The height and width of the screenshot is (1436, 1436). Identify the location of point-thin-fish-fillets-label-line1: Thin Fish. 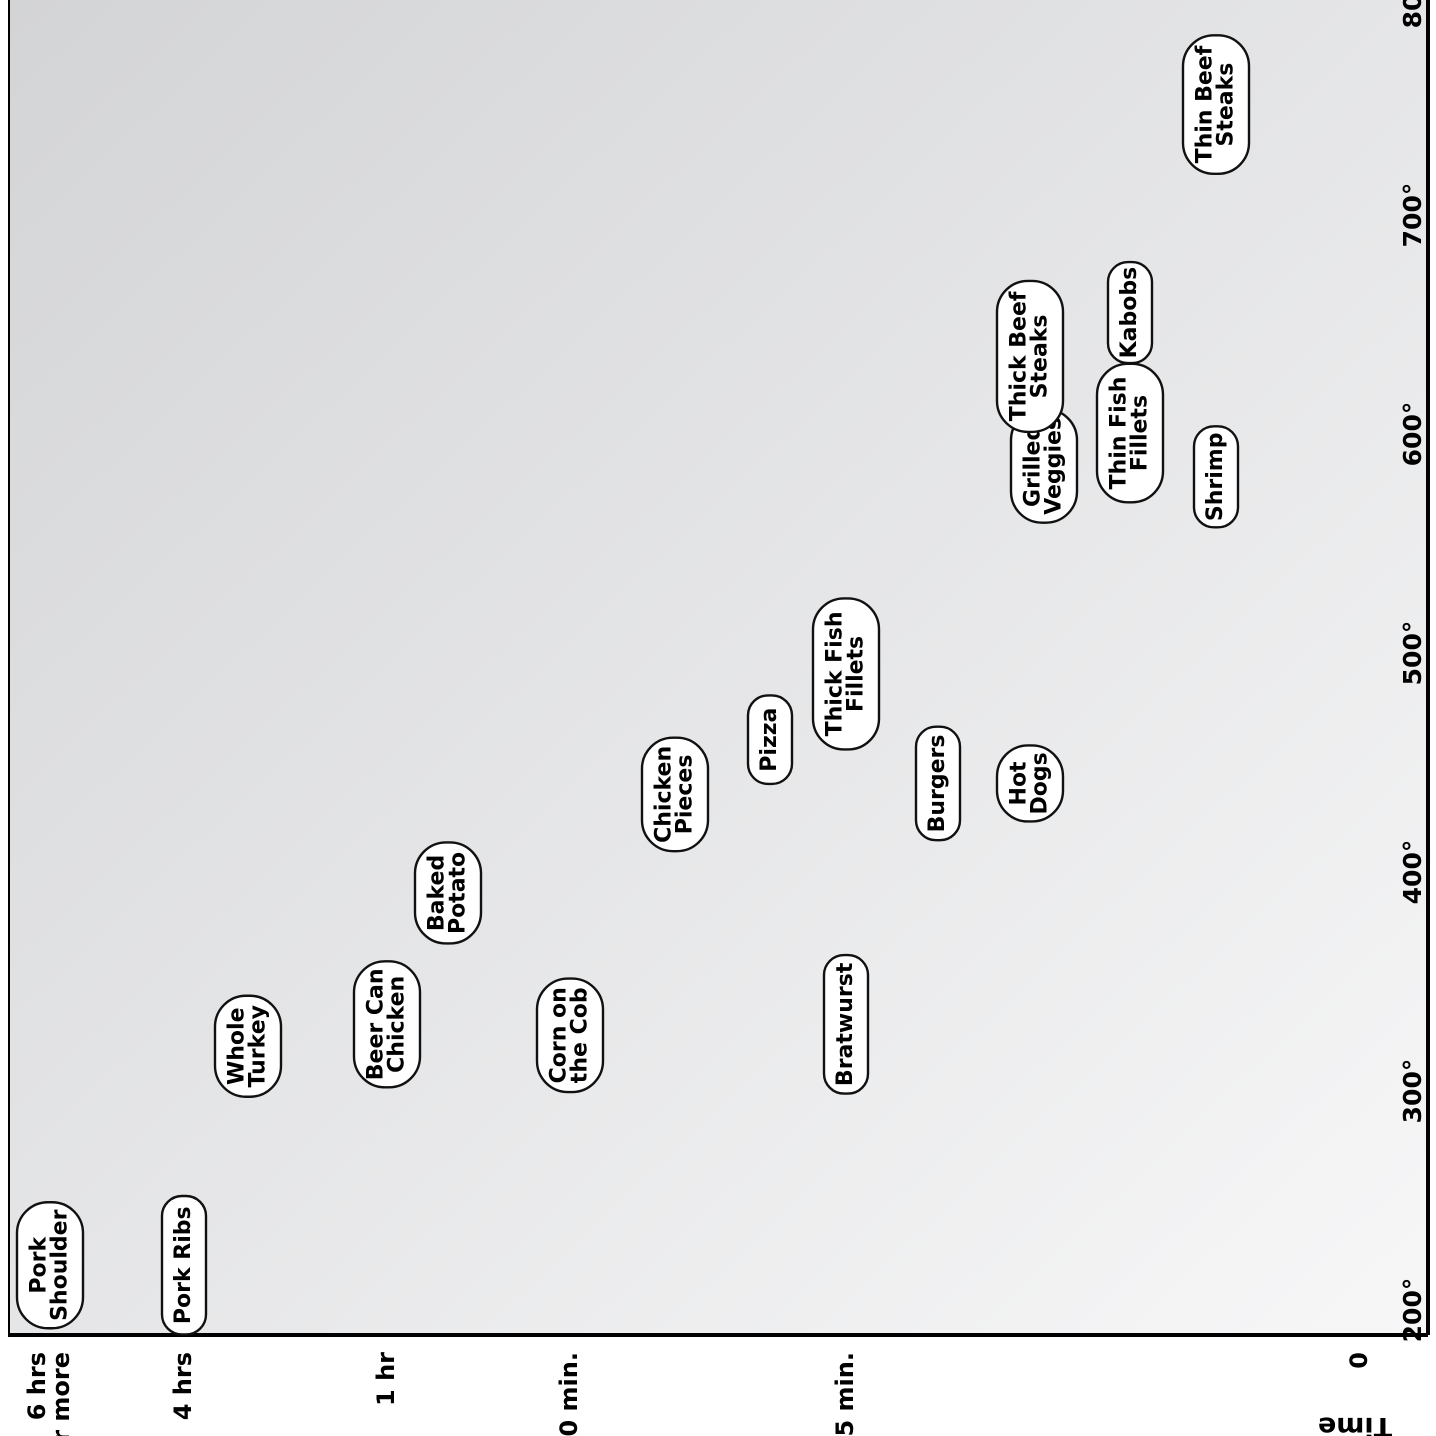
(1119, 433).